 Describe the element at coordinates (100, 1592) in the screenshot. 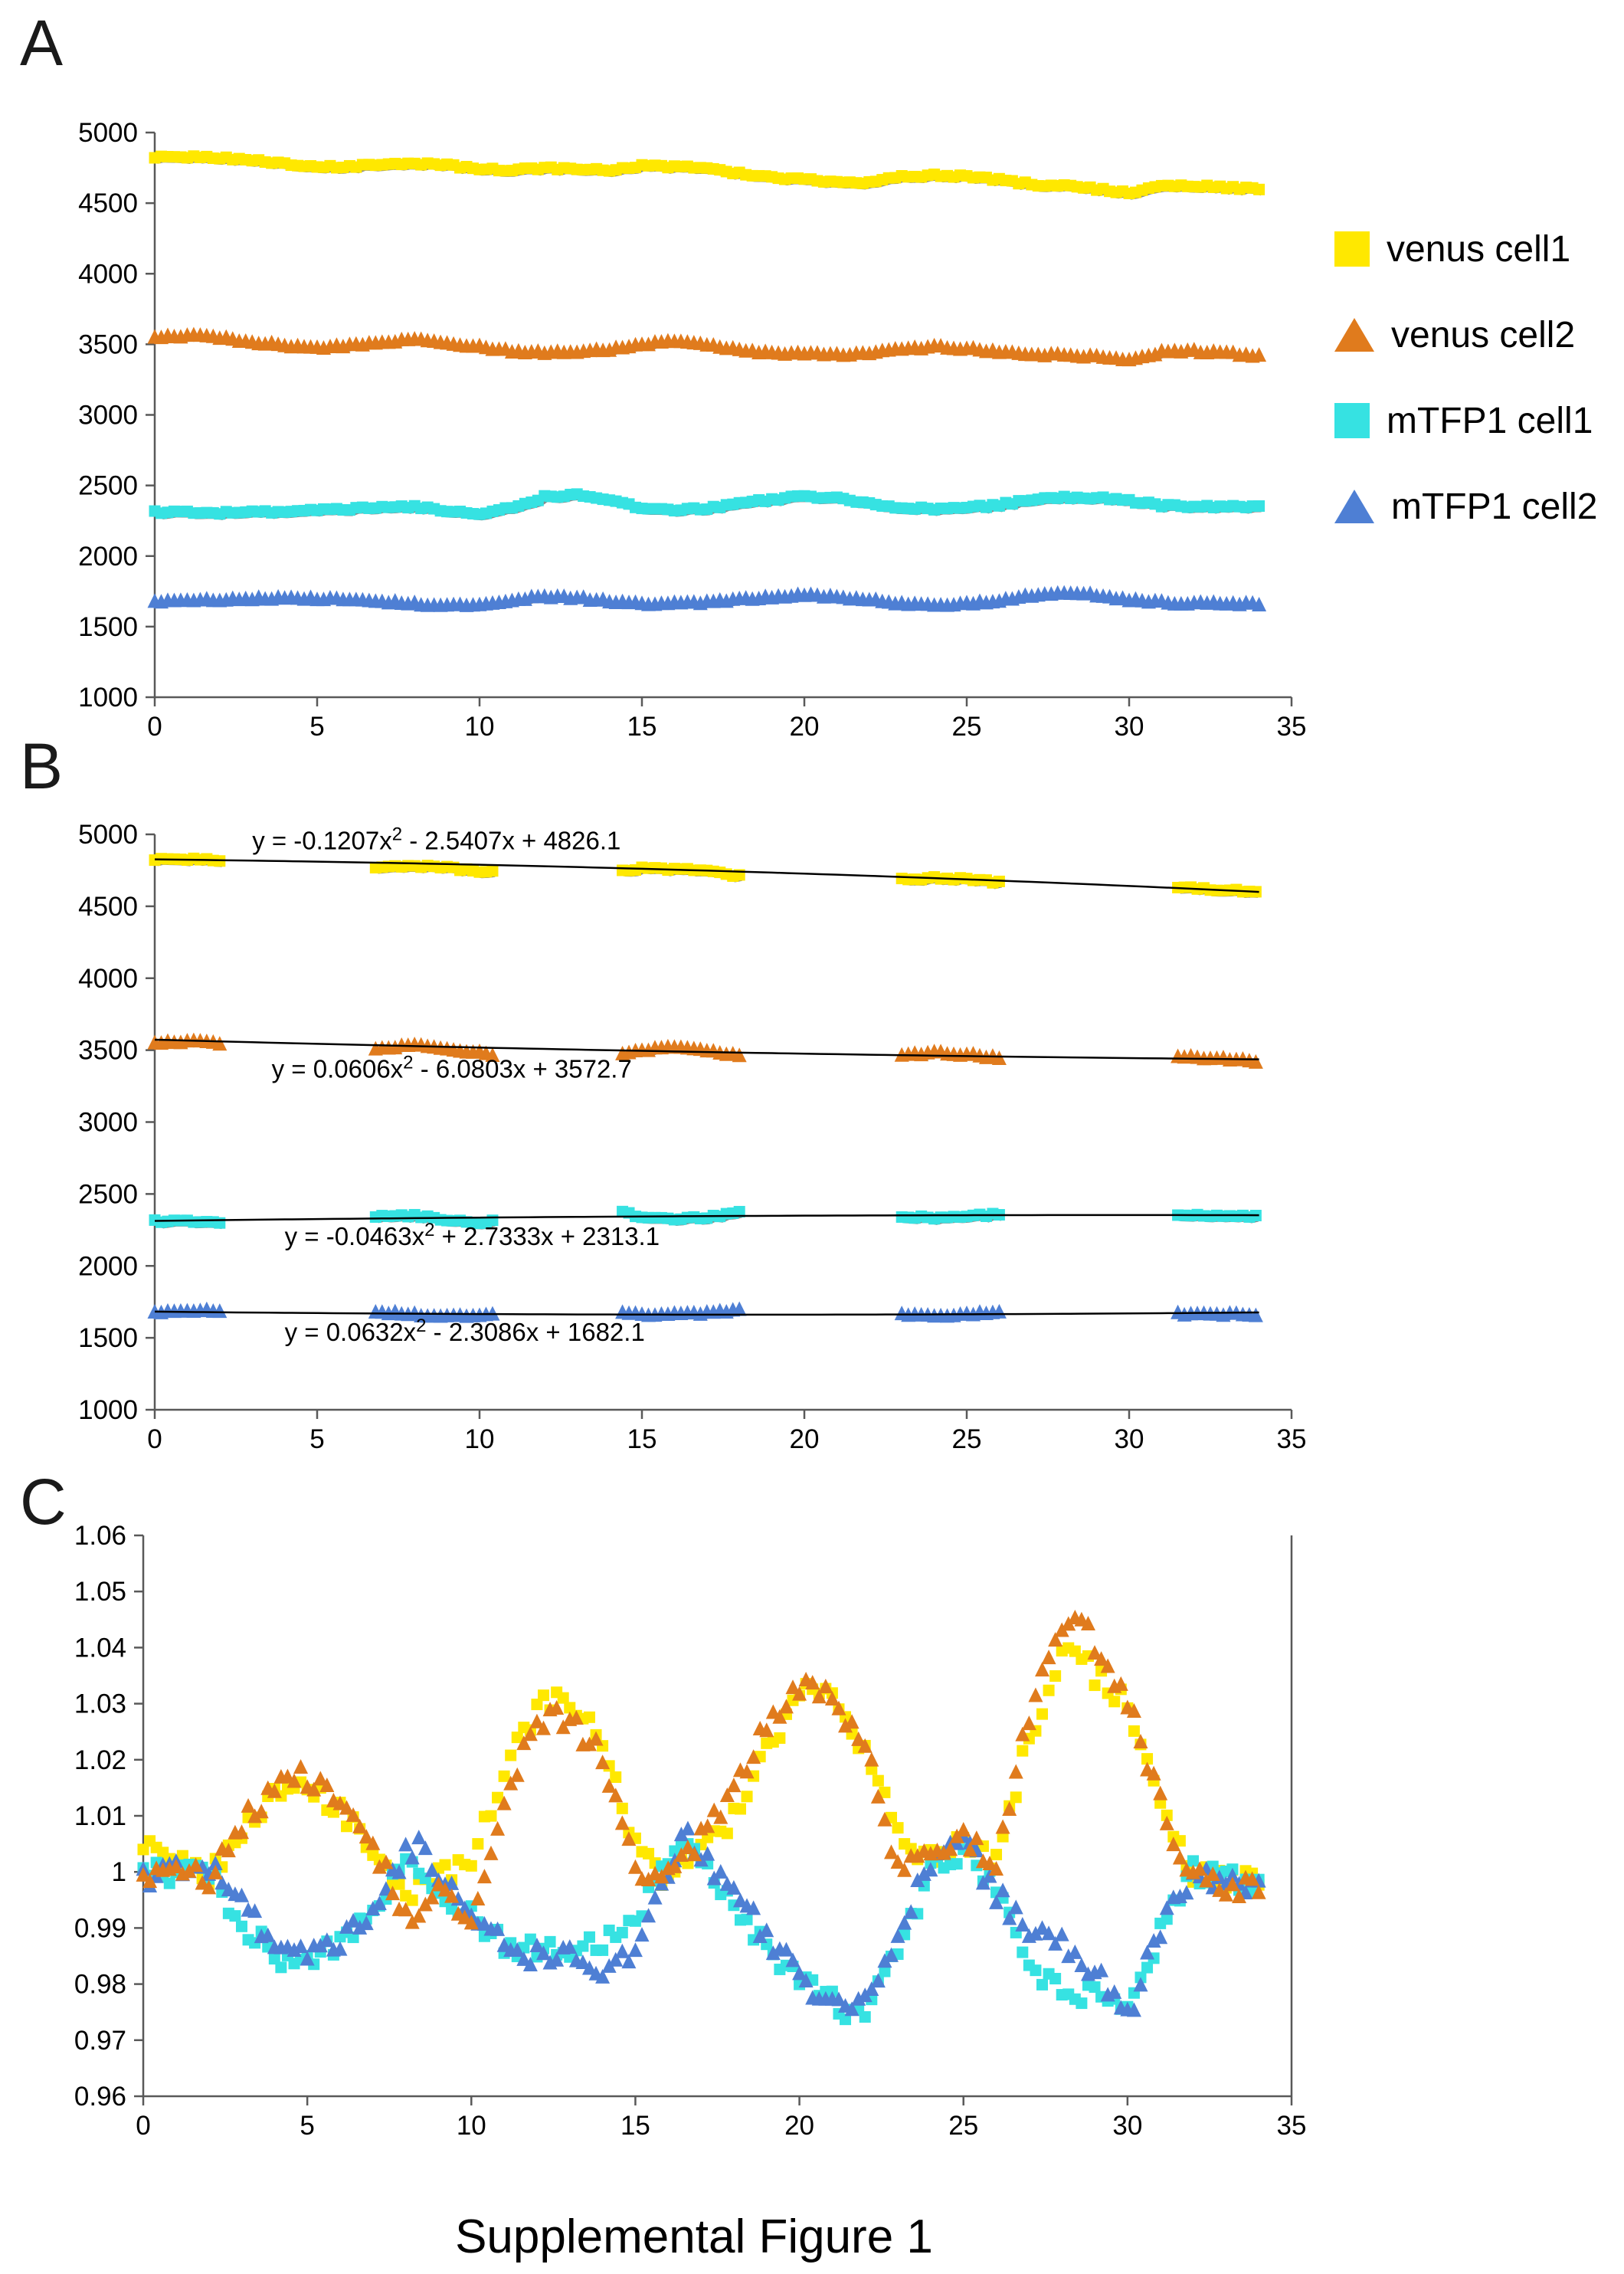

I see `svg-text: 1.05` at that location.